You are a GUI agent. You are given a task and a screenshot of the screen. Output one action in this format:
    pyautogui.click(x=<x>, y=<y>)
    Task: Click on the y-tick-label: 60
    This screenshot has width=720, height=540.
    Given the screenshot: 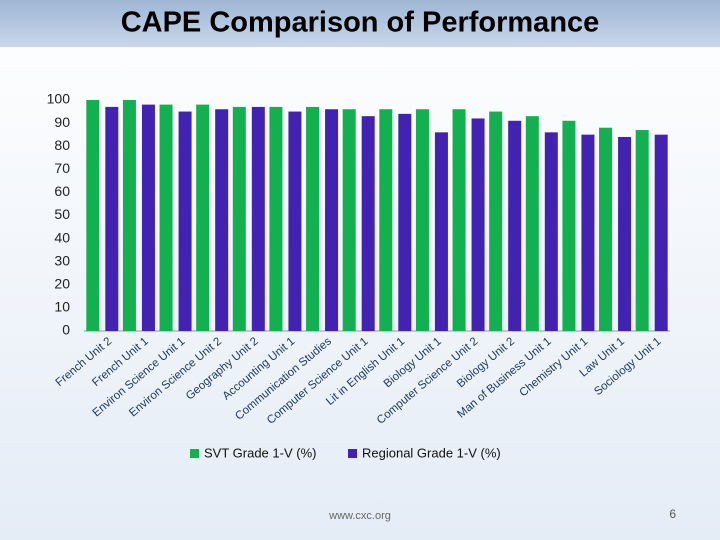 What is the action you would take?
    pyautogui.click(x=62, y=191)
    